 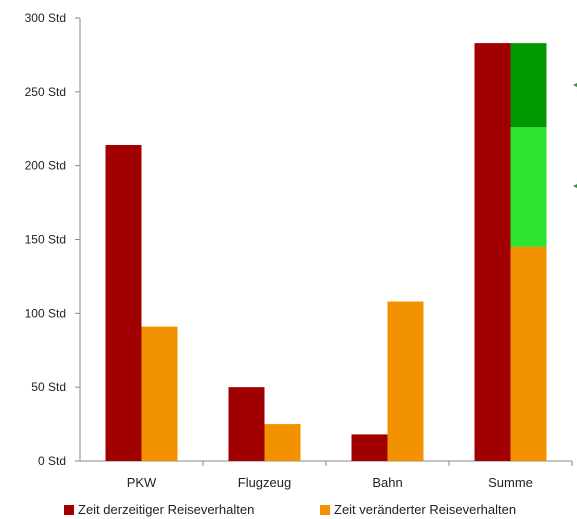 What do you see at coordinates (264, 482) in the screenshot?
I see `x-category-label: Flugzeug` at bounding box center [264, 482].